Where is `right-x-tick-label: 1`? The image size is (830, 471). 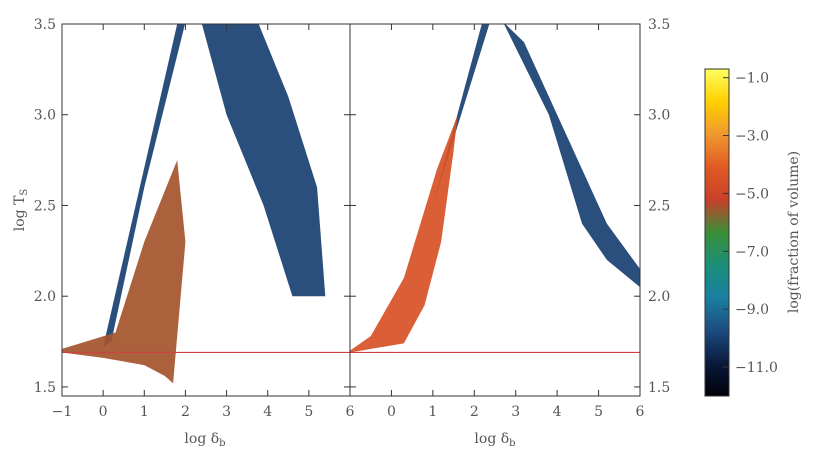 right-x-tick-label: 1 is located at coordinates (432, 412).